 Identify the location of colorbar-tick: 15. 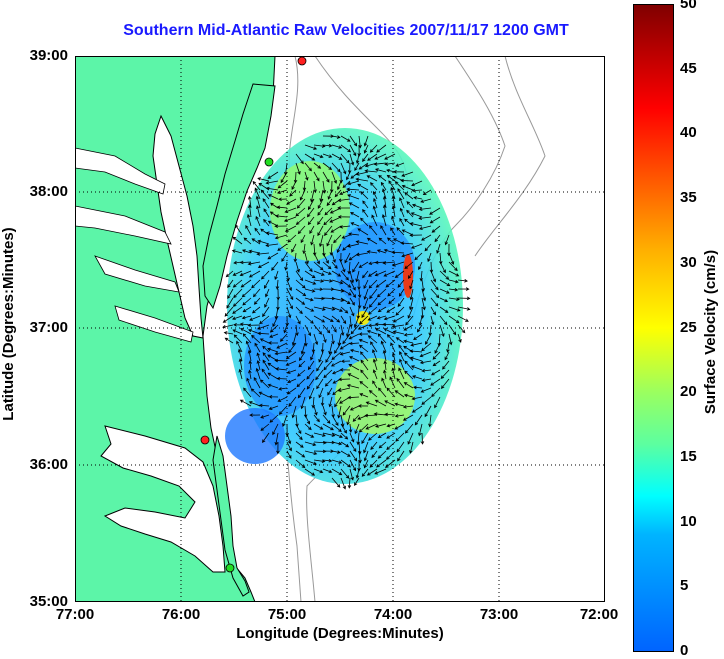
(688, 456).